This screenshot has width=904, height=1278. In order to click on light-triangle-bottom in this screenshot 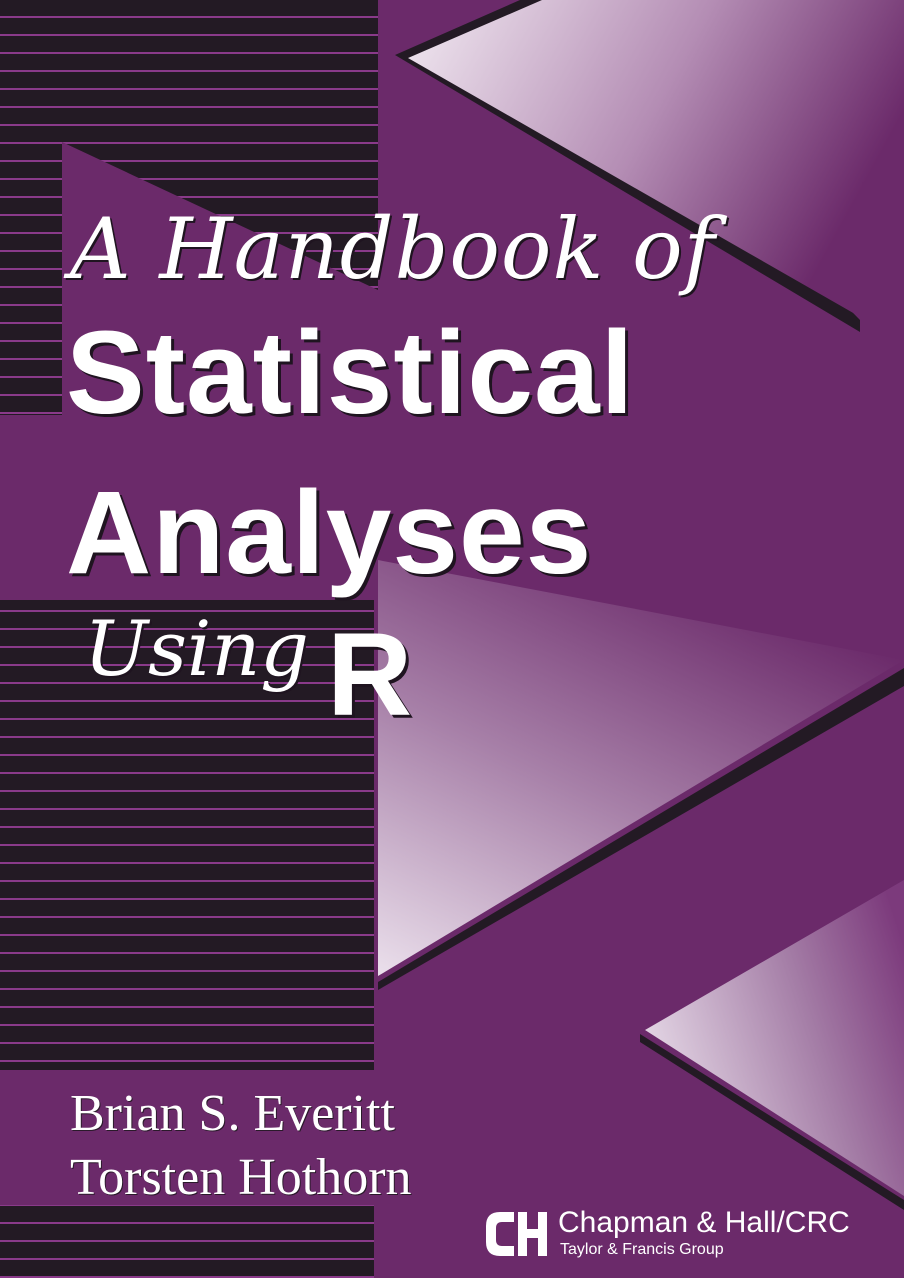, I will do `click(774, 1038)`.